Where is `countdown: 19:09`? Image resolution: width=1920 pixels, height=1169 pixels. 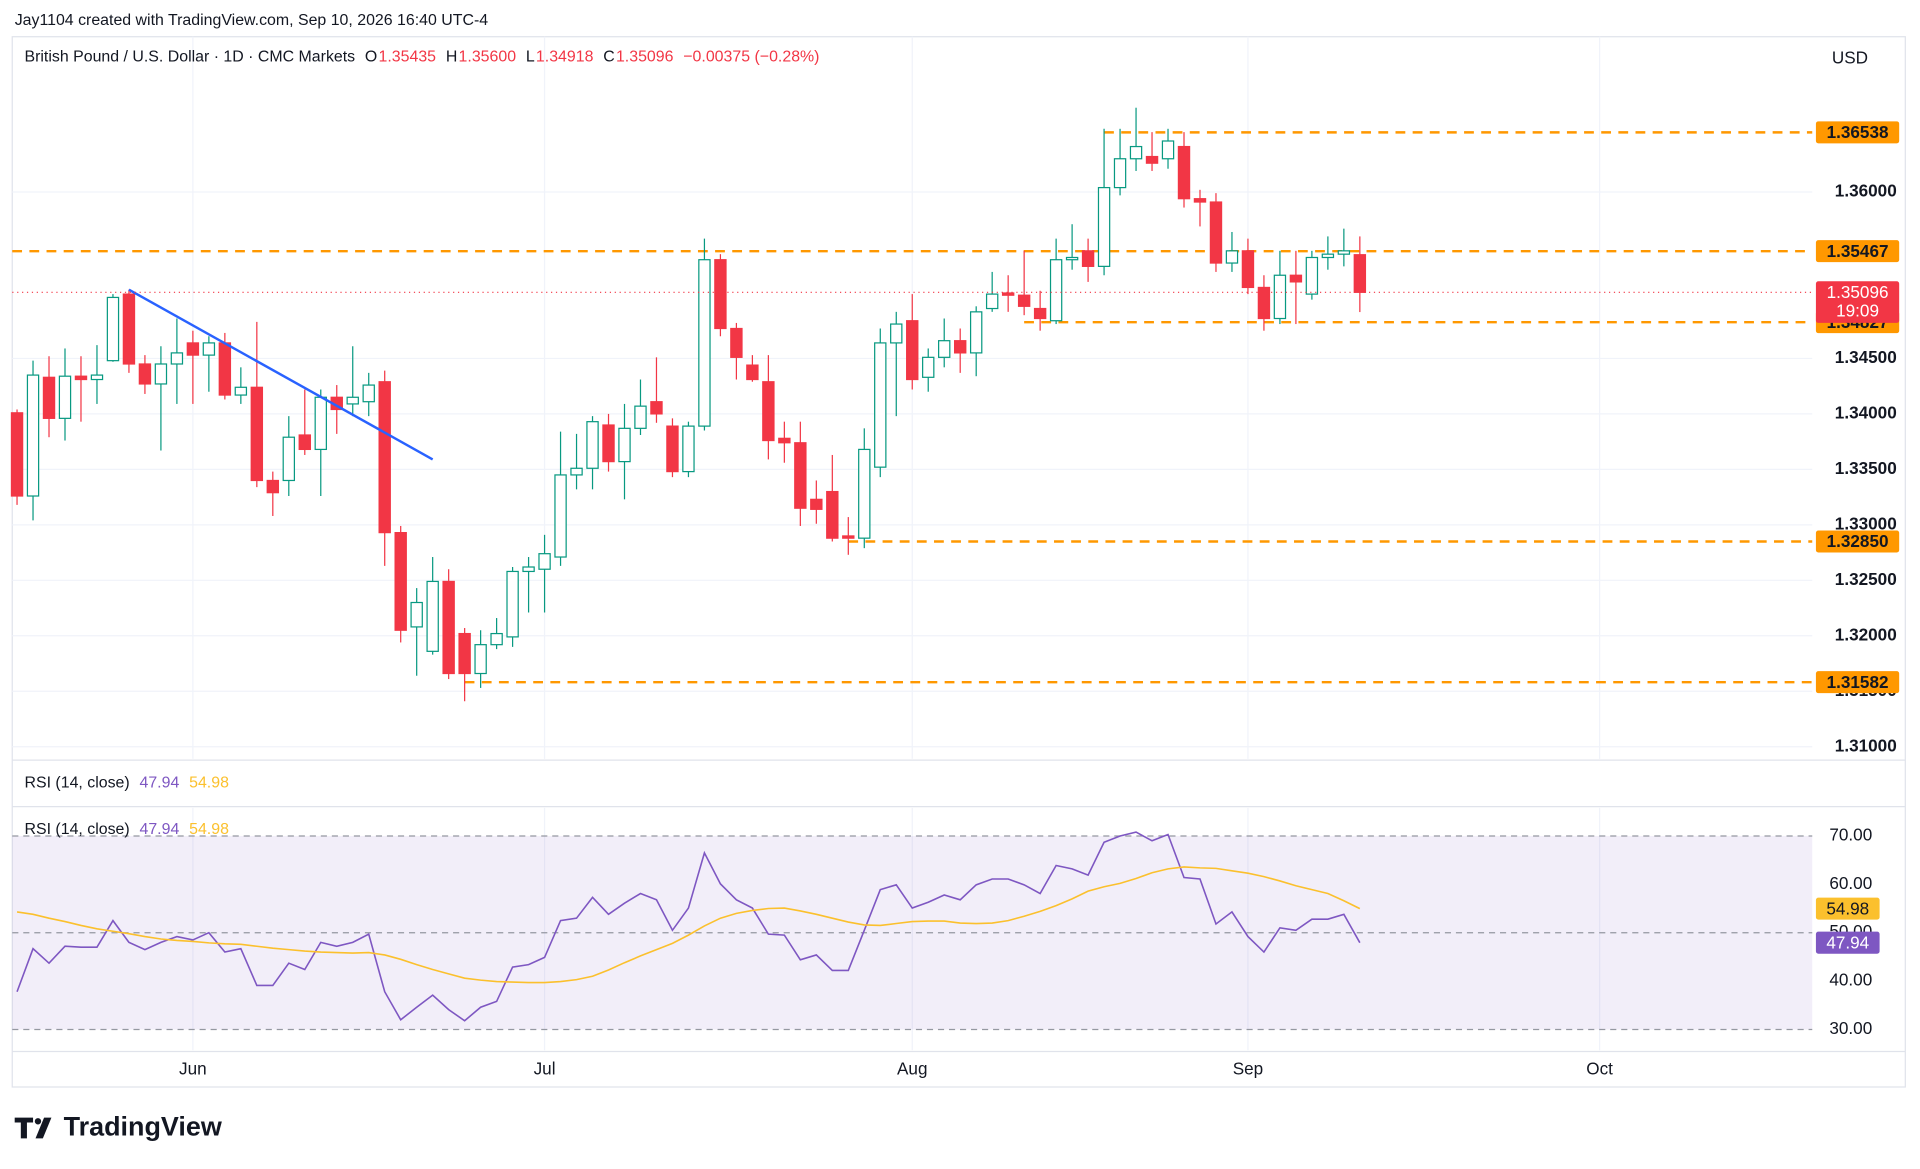 countdown: 19:09 is located at coordinates (1857, 310).